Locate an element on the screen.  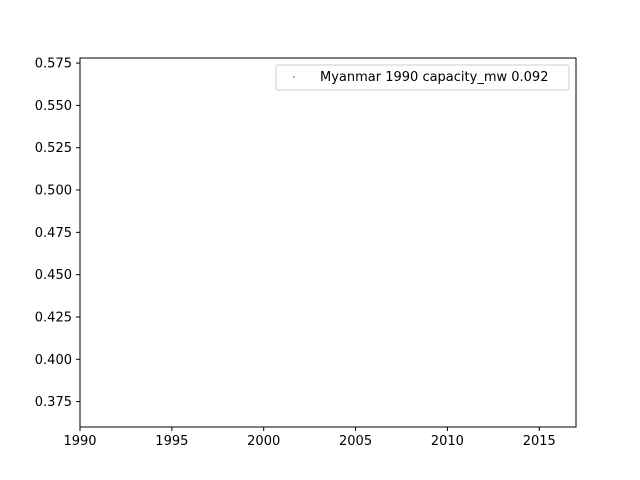
x-tick-label: 2000 is located at coordinates (263, 441).